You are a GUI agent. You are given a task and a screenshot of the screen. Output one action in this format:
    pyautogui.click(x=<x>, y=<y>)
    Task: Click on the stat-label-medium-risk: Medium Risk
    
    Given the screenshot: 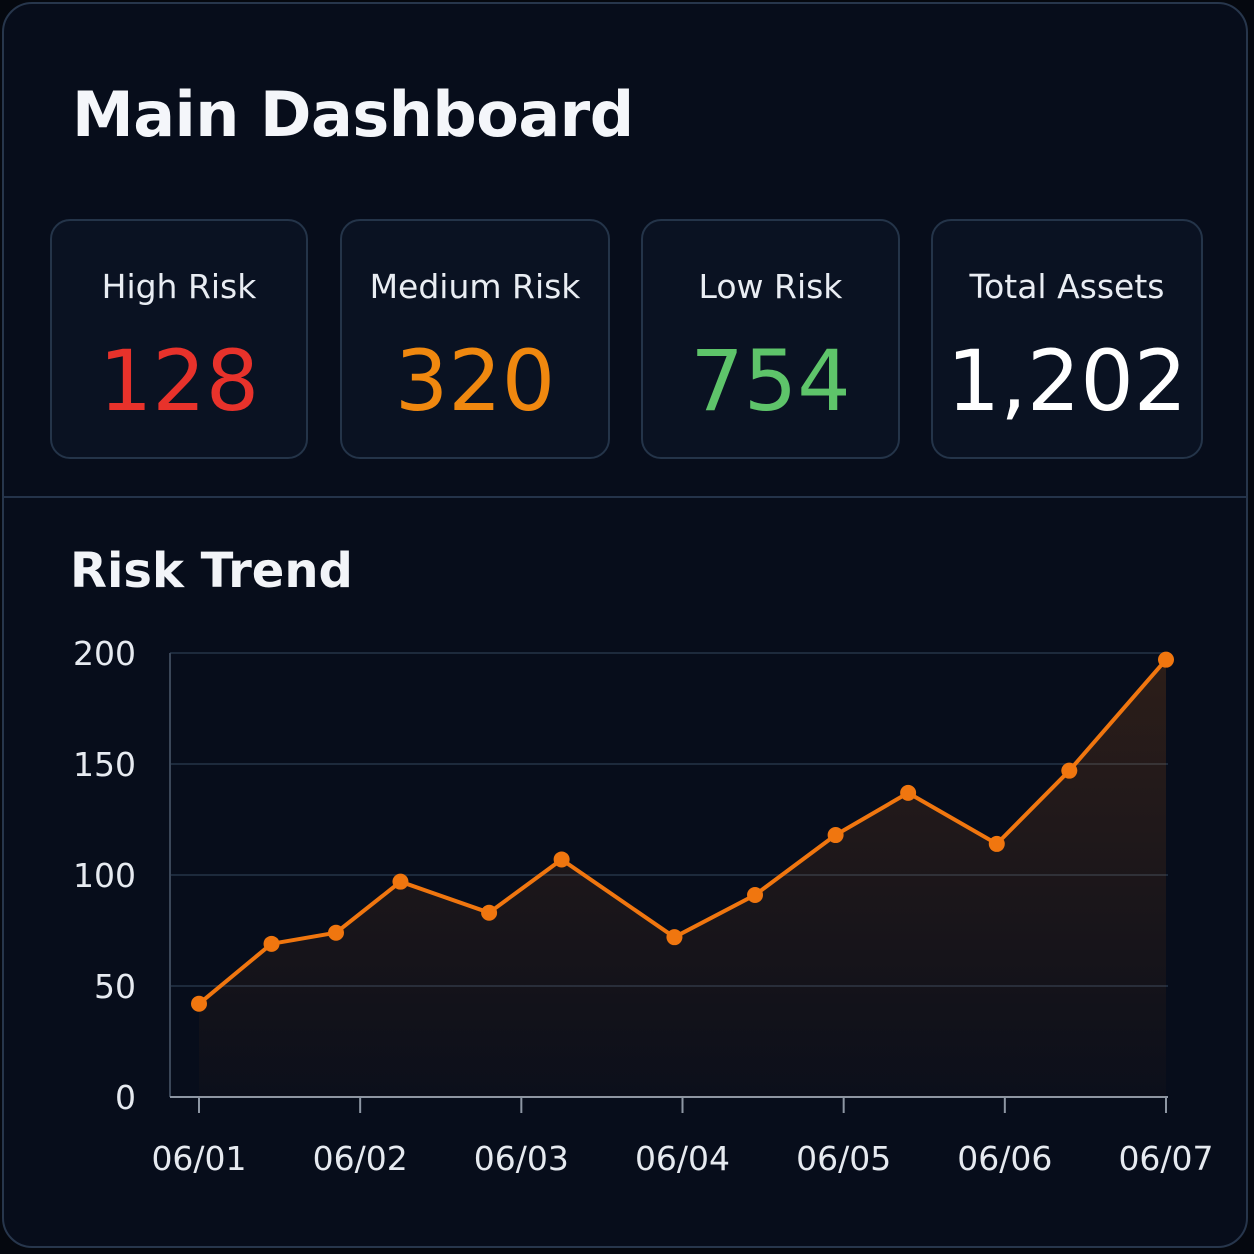 What is the action you would take?
    pyautogui.click(x=475, y=286)
    